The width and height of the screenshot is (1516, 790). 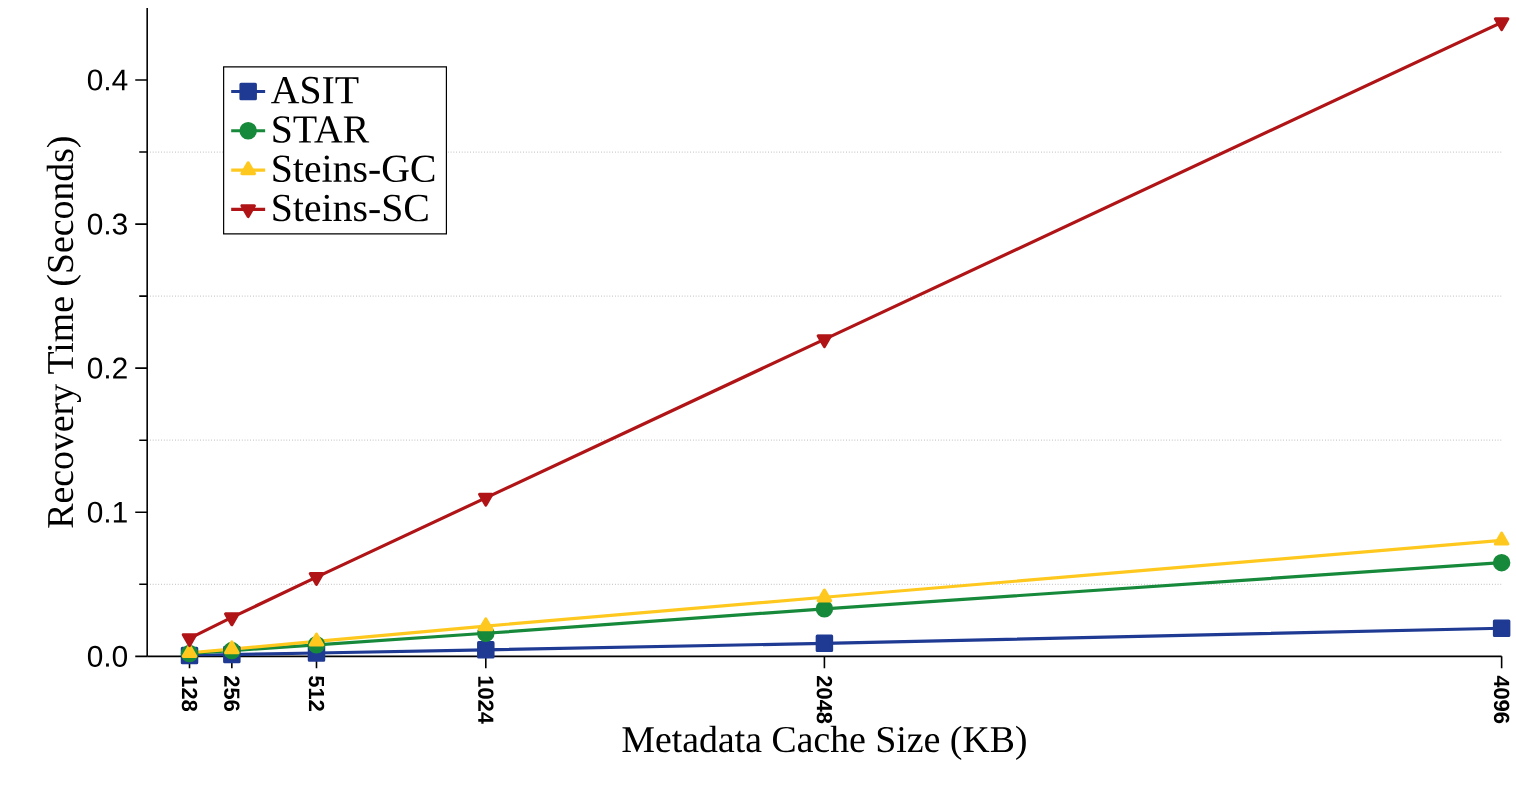 I want to click on x-axis-title: Metadata Cache Size (KB), so click(x=824, y=743).